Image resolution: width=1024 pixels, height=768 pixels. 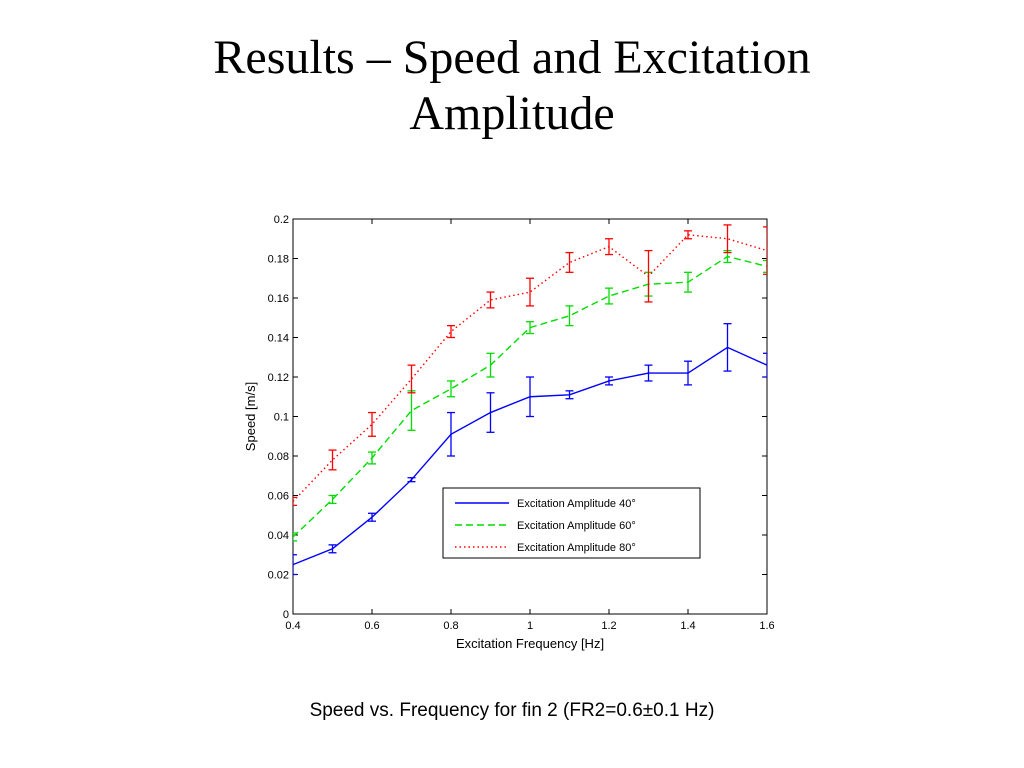 What do you see at coordinates (278, 378) in the screenshot?
I see `y-tick-label: 0.12` at bounding box center [278, 378].